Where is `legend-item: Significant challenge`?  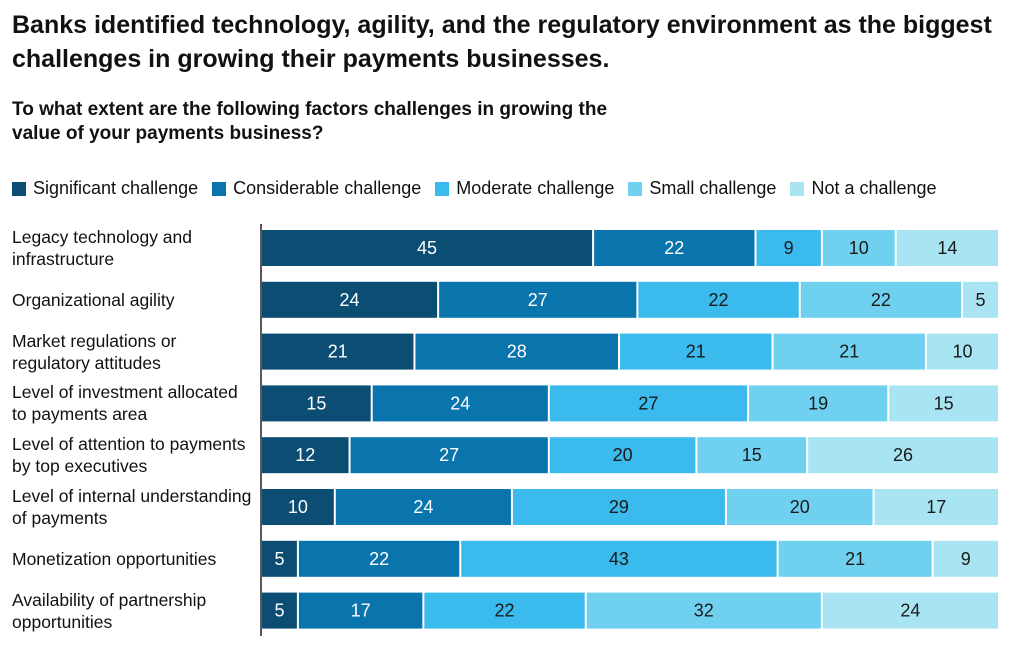
legend-item: Significant challenge is located at coordinates (105, 188).